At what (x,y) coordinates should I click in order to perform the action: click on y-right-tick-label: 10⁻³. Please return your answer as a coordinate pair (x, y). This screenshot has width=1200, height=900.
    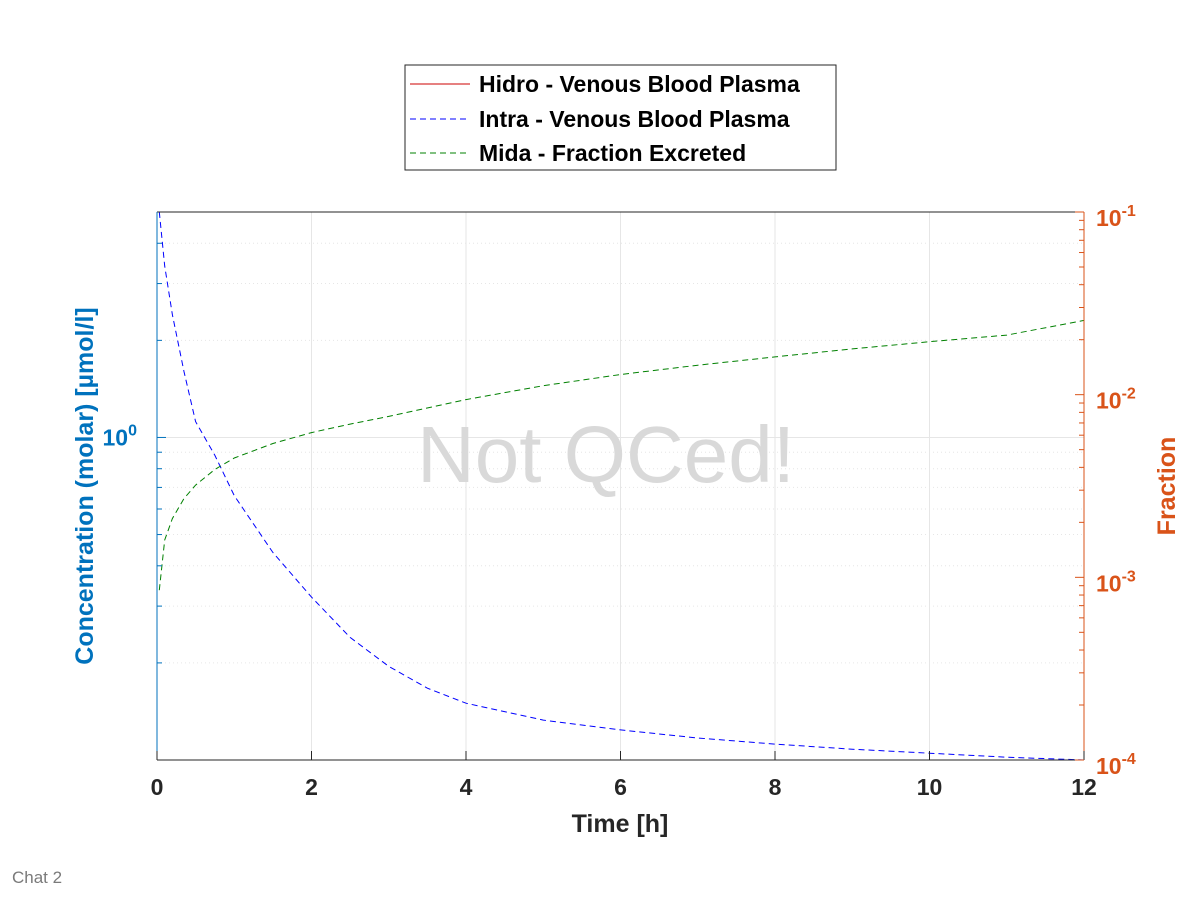
    Looking at the image, I should click on (1116, 582).